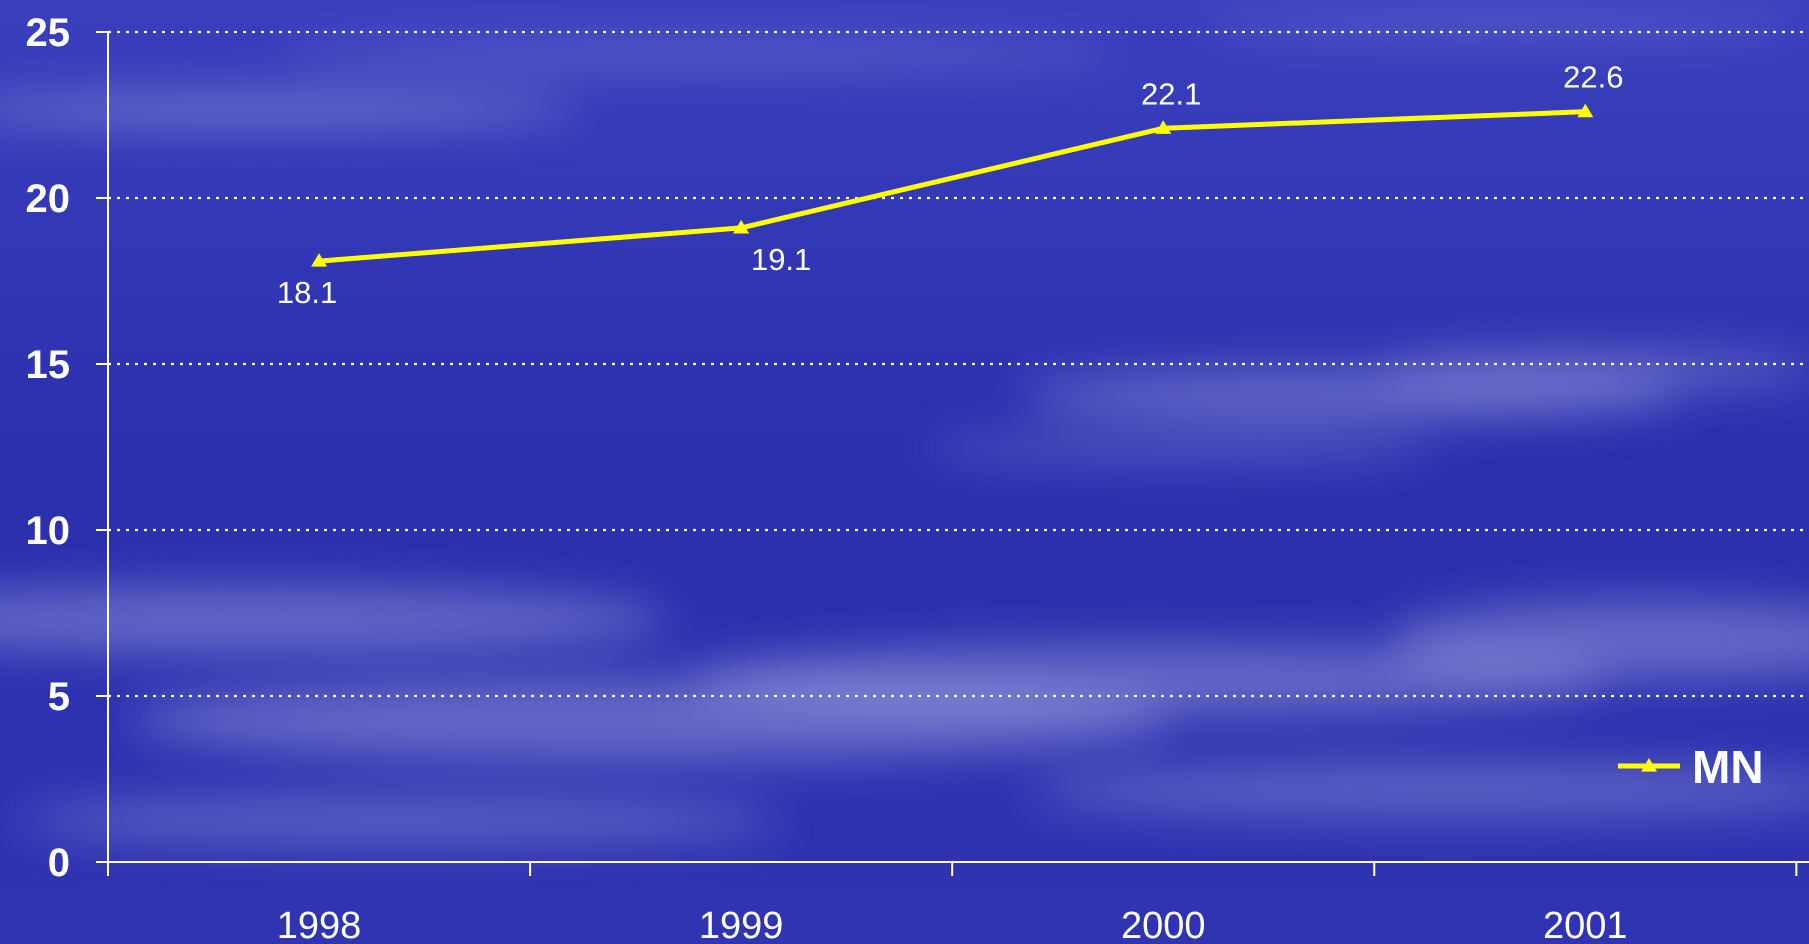 This screenshot has width=1809, height=944. I want to click on x-tick-label-2000: 2000, so click(1163, 924).